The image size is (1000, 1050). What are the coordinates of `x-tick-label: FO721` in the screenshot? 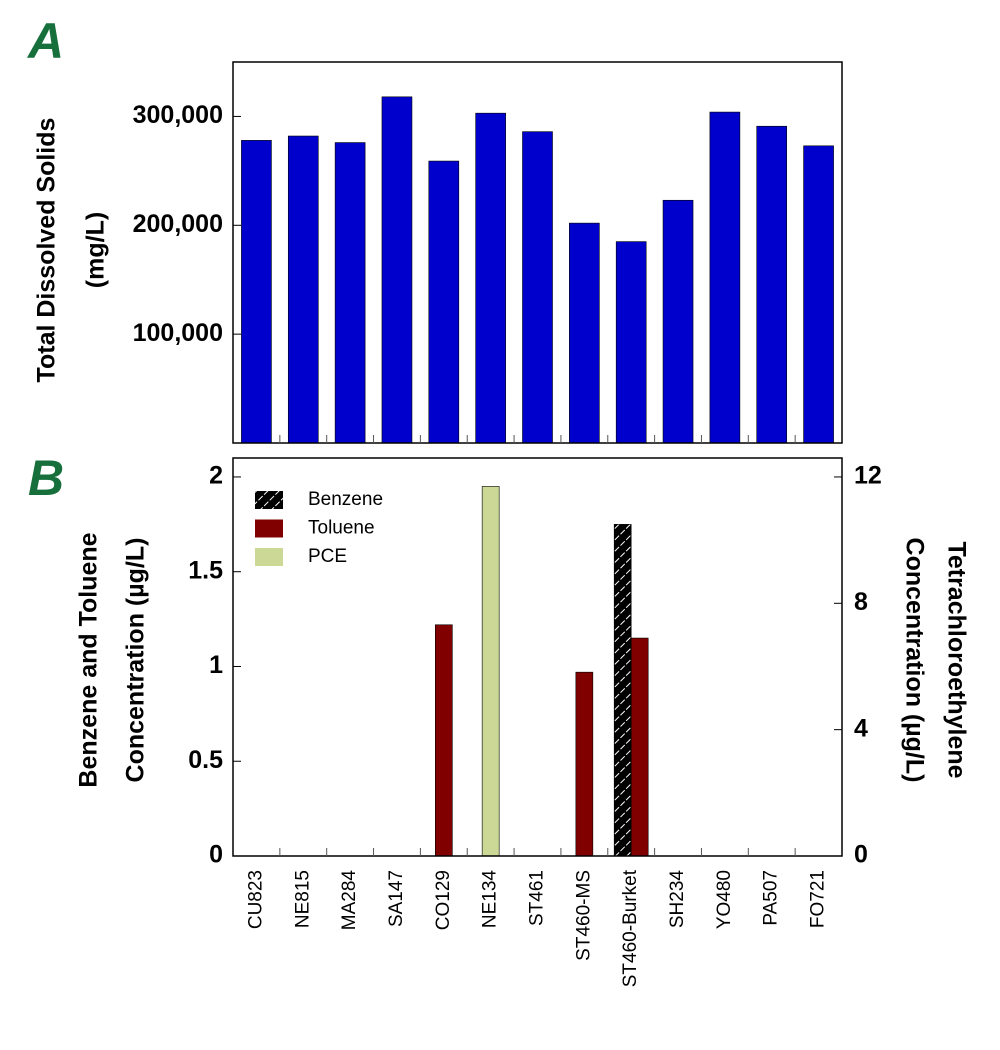 It's located at (818, 899).